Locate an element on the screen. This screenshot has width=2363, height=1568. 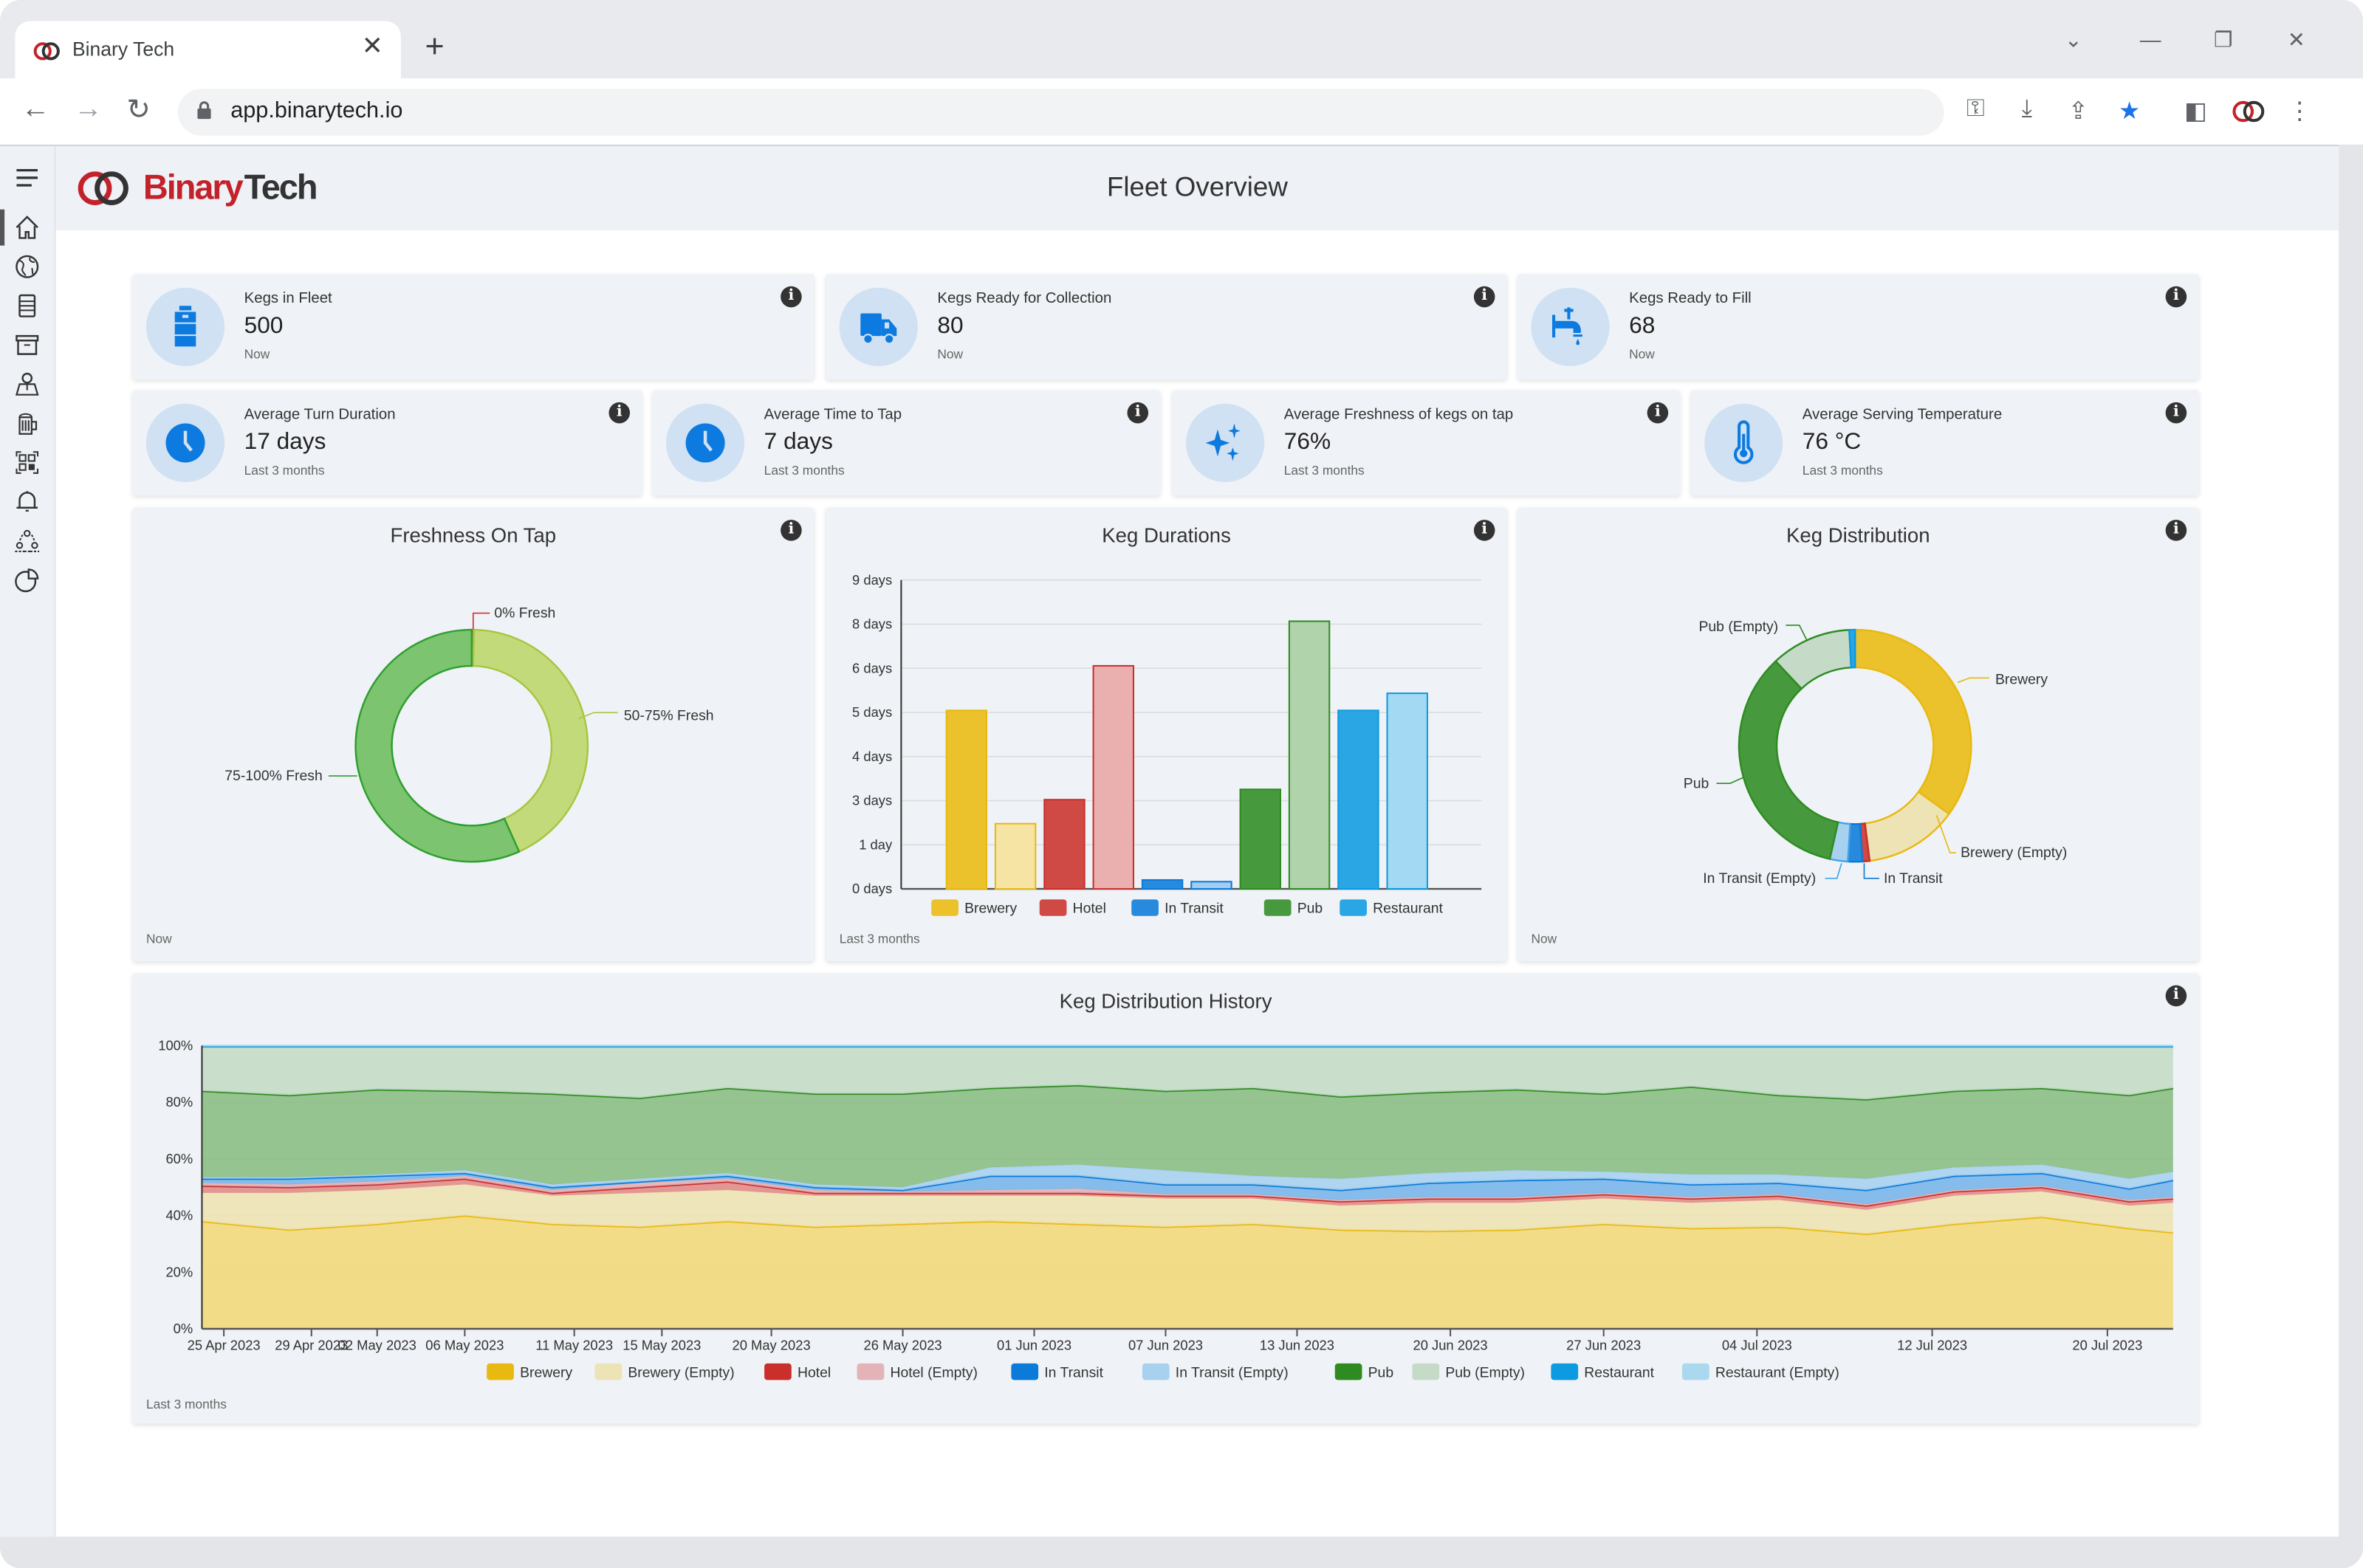
sidebar-item-qr-code-icon is located at coordinates (27, 462).